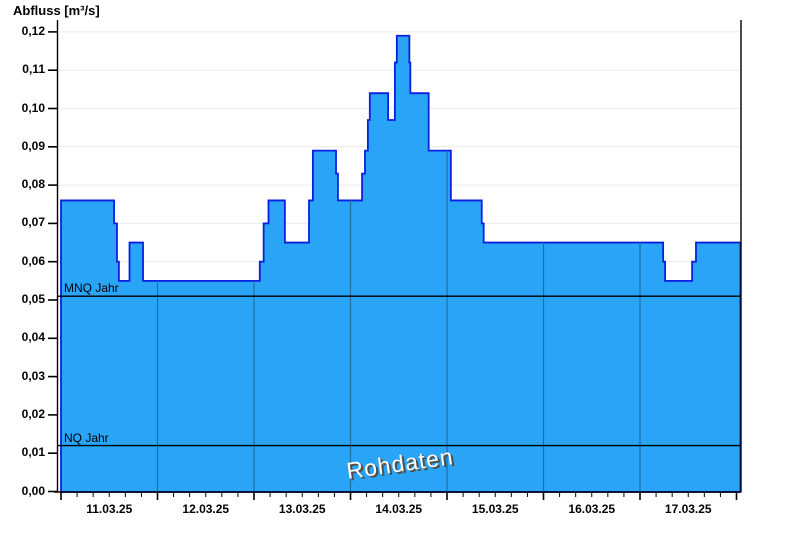  Describe the element at coordinates (109, 509) in the screenshot. I see `x-axis-tick-label: 11.03.25` at that location.